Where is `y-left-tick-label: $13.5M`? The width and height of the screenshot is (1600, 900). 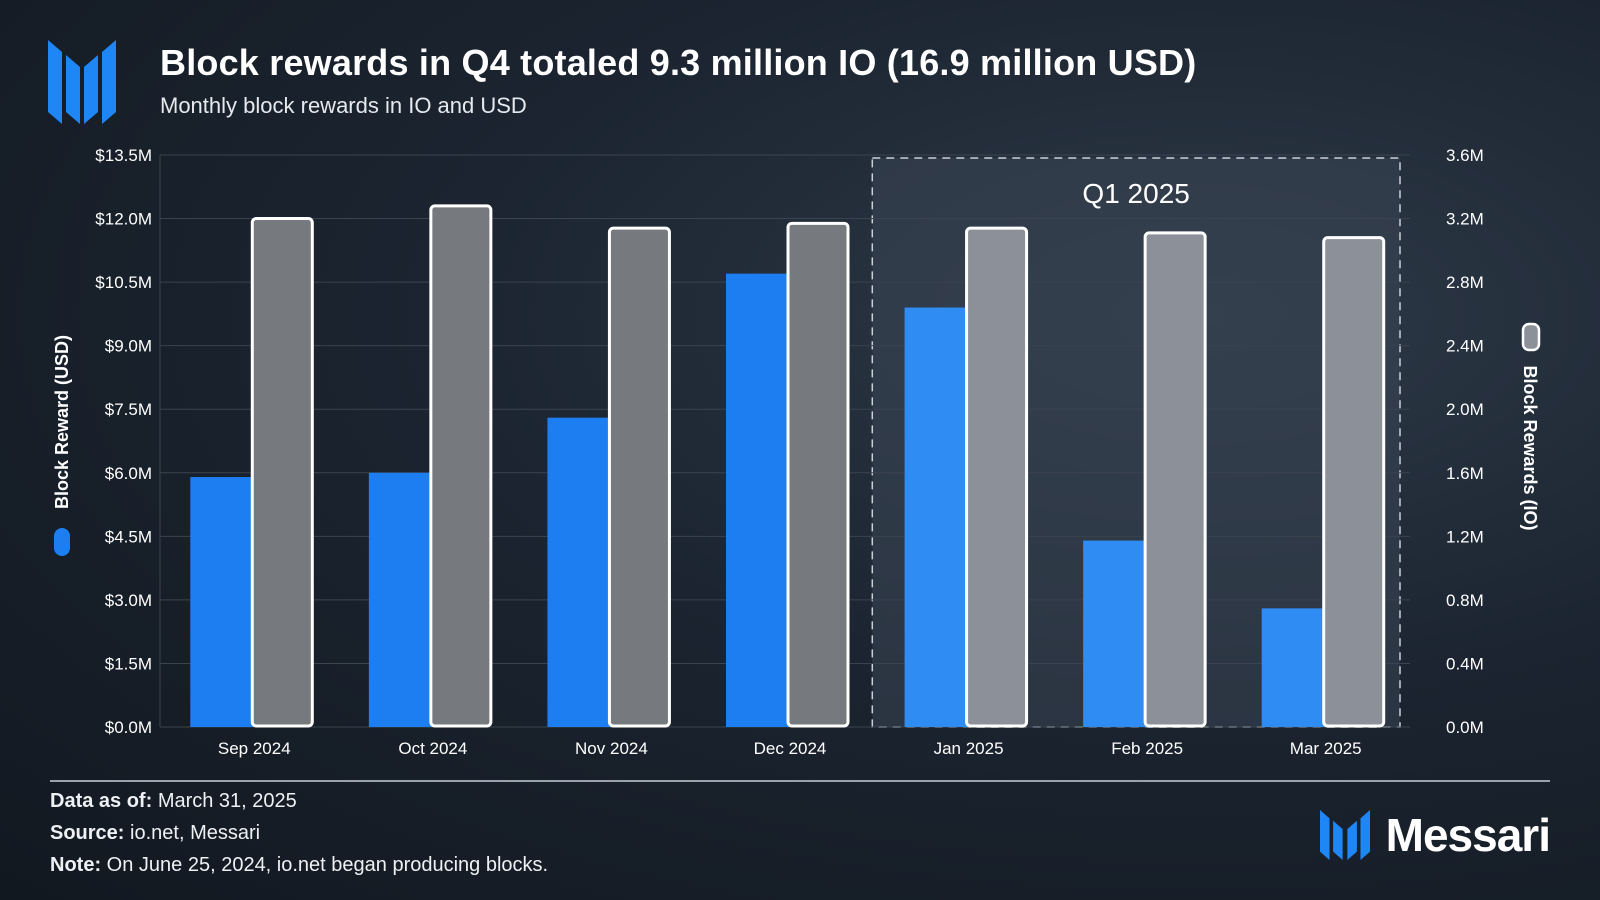
y-left-tick-label: $13.5M is located at coordinates (123, 155).